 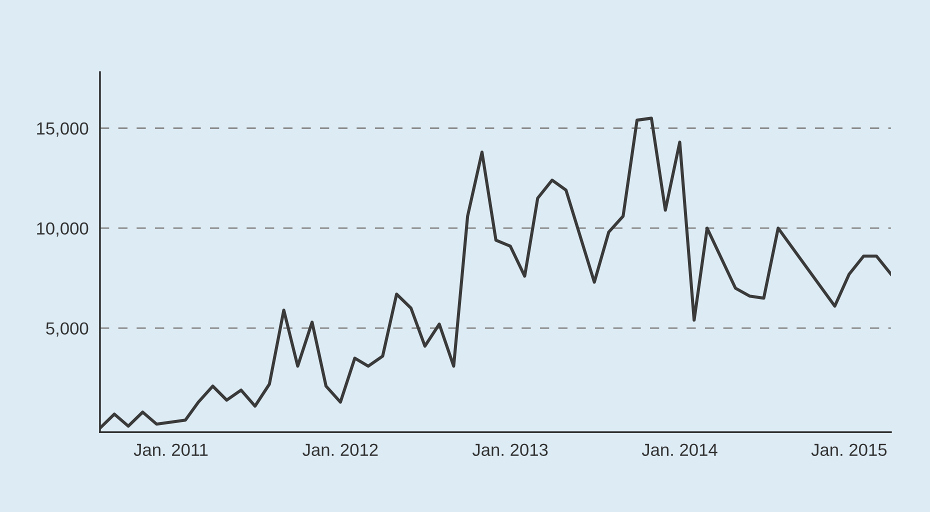 What do you see at coordinates (849, 450) in the screenshot?
I see `x-tick-label: Jan. 2015` at bounding box center [849, 450].